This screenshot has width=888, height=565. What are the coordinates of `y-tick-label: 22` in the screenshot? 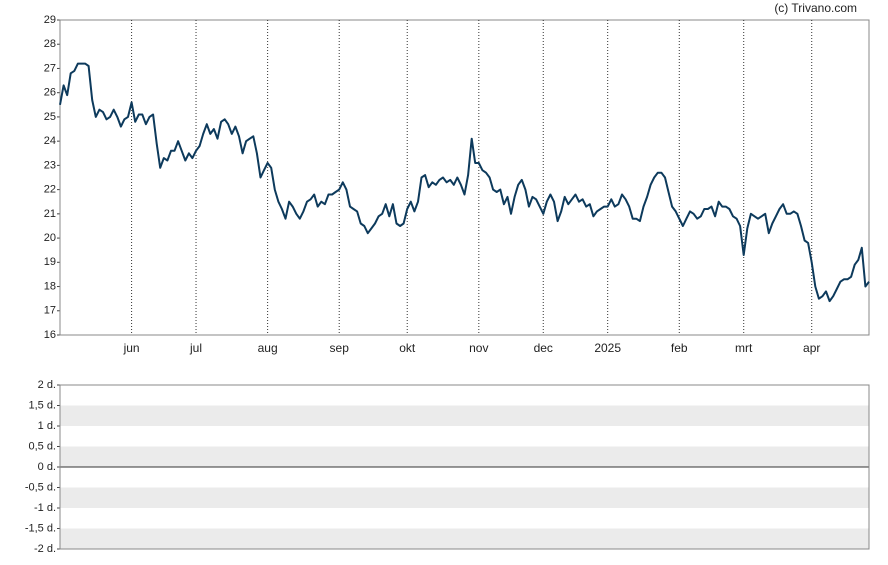 It's located at (50, 190).